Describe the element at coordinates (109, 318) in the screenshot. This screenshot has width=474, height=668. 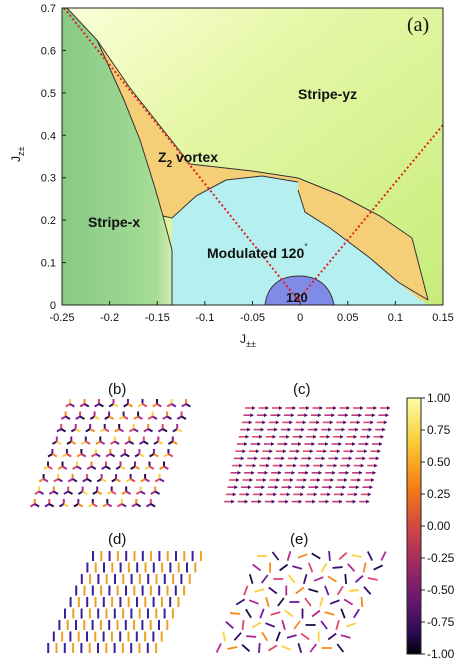
I see `x-tick-label: -0.2` at that location.